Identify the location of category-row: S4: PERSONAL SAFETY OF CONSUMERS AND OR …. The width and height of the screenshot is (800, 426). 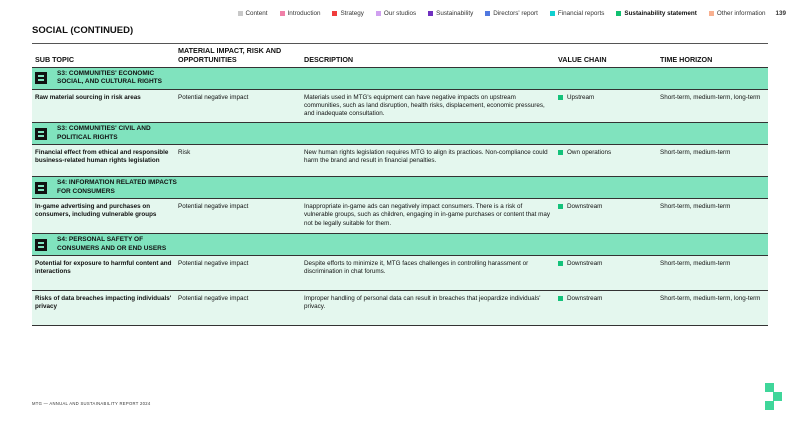
(400, 245).